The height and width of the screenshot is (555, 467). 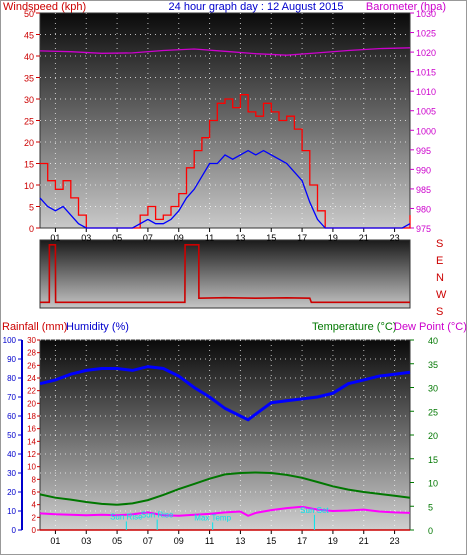 I want to click on rain-tick-label: 30, so click(x=31, y=340).